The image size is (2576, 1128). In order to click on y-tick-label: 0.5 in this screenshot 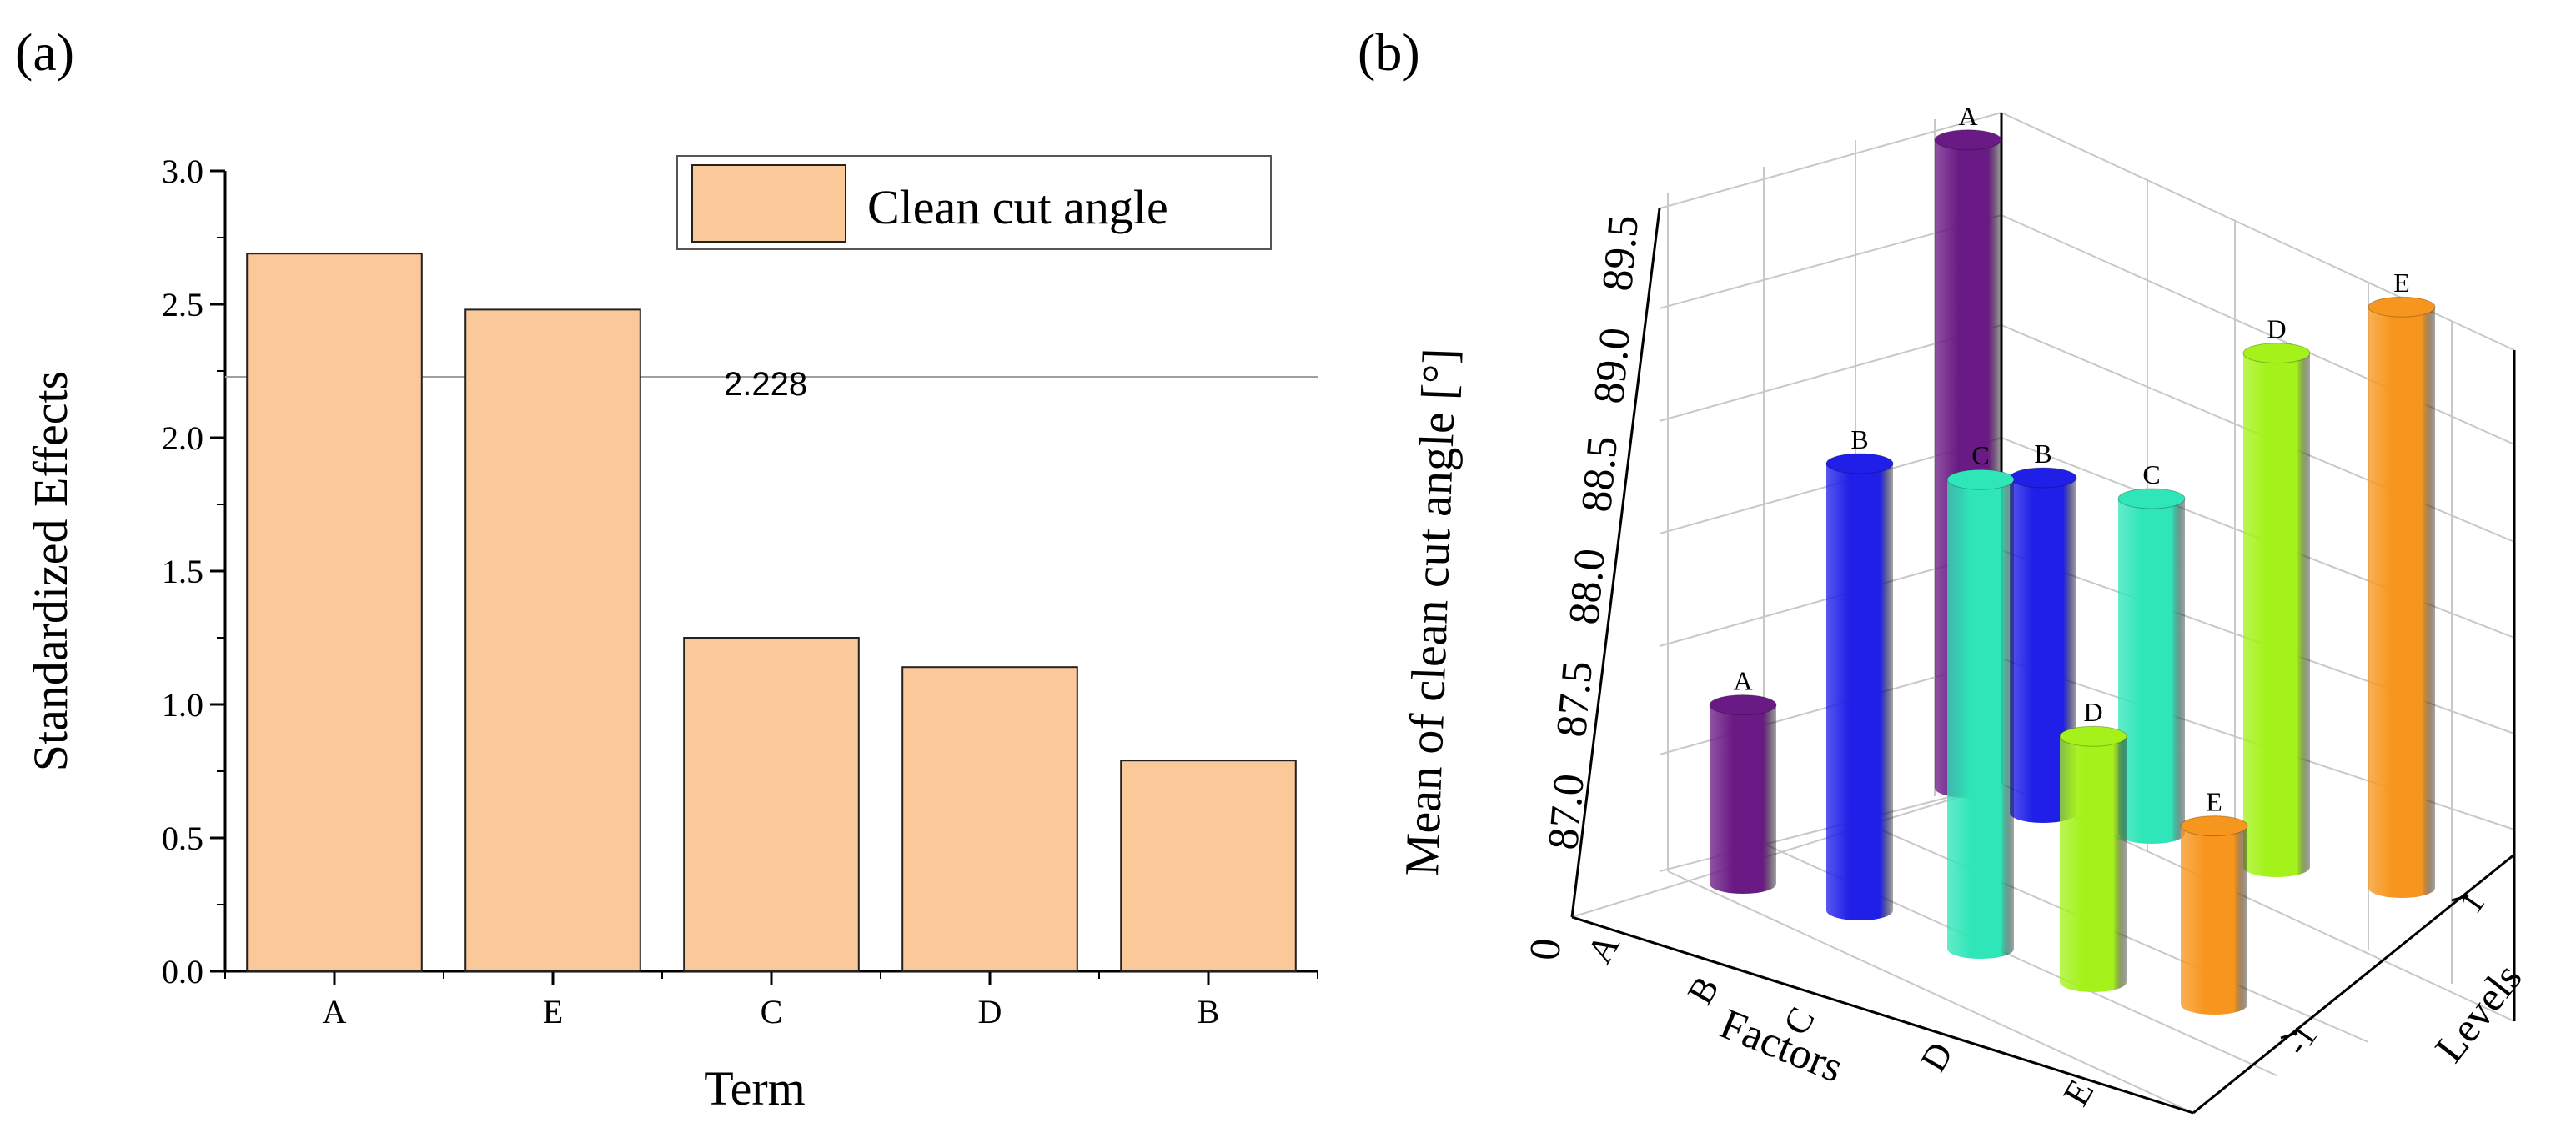, I will do `click(182, 839)`.